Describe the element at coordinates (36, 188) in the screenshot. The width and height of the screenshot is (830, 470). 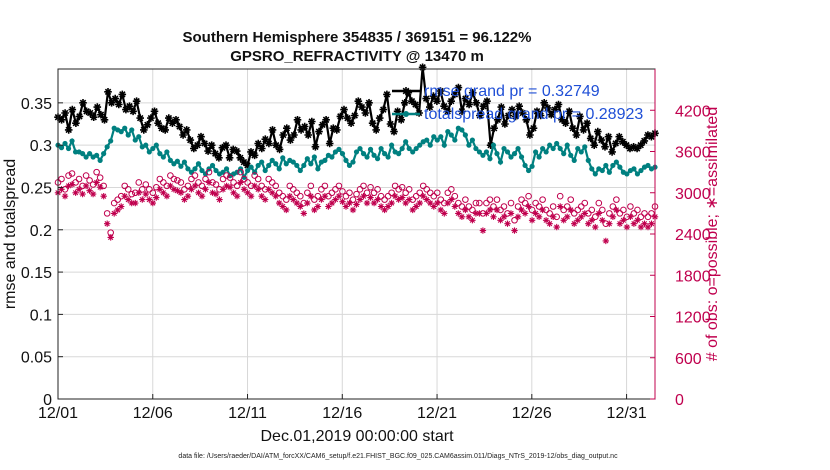
I see `y-tick-label: 0.25` at that location.